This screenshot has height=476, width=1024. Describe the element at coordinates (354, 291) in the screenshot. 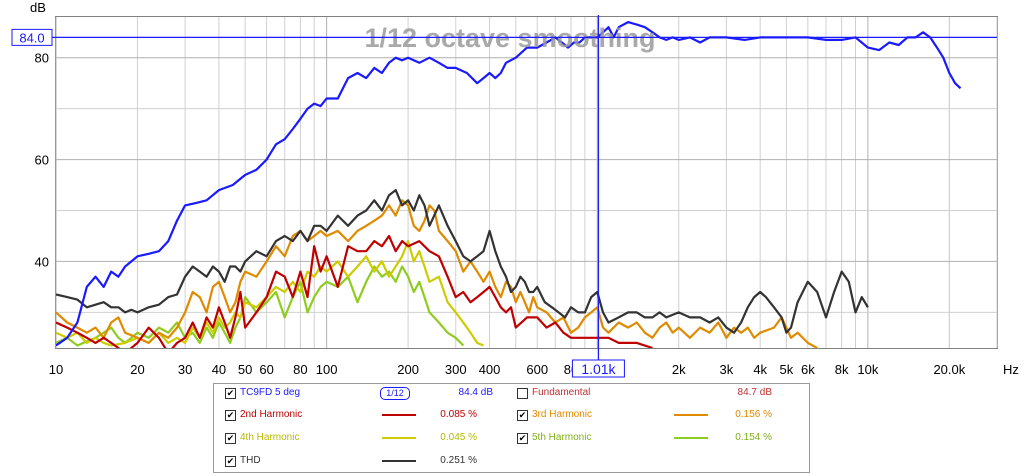

I see `series-line-2nd-harmonic` at that location.